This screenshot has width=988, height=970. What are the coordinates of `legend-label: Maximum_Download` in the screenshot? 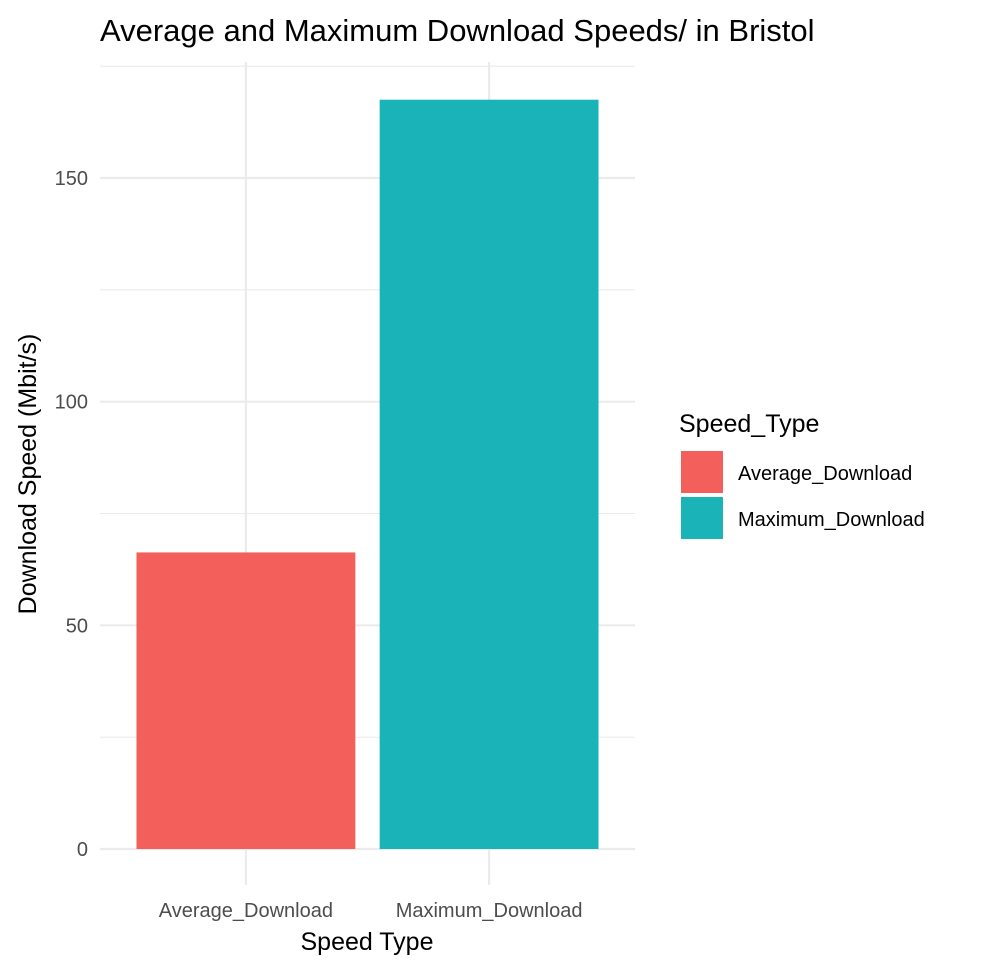 It's located at (831, 520).